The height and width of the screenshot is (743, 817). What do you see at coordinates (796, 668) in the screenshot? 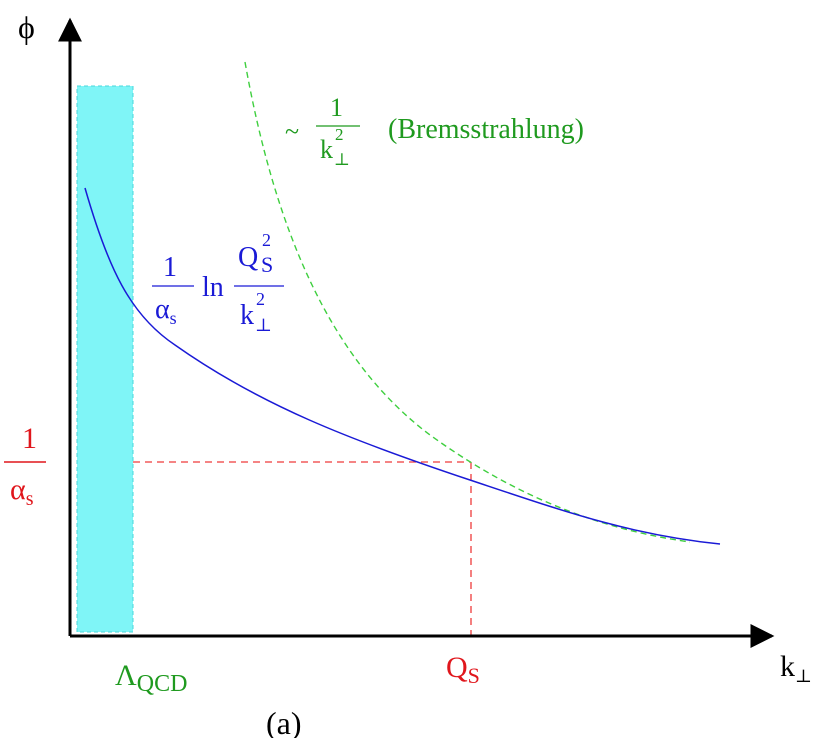
I see `x-axis-label: k⊥` at bounding box center [796, 668].